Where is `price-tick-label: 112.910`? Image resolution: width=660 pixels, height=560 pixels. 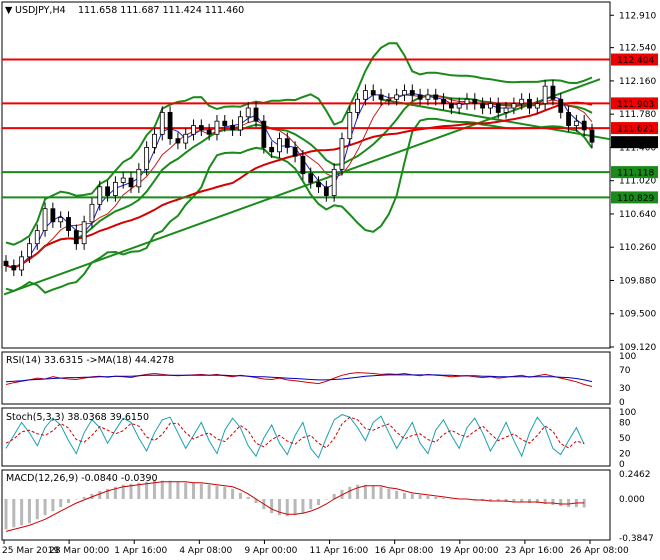 price-tick-label: 112.910 is located at coordinates (637, 16).